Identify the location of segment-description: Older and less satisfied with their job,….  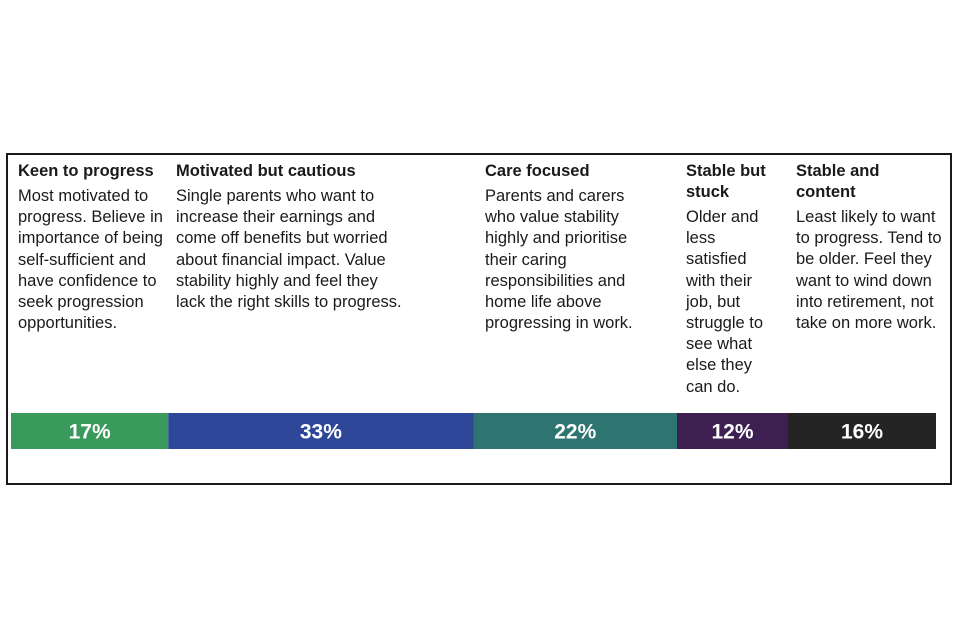
(725, 302).